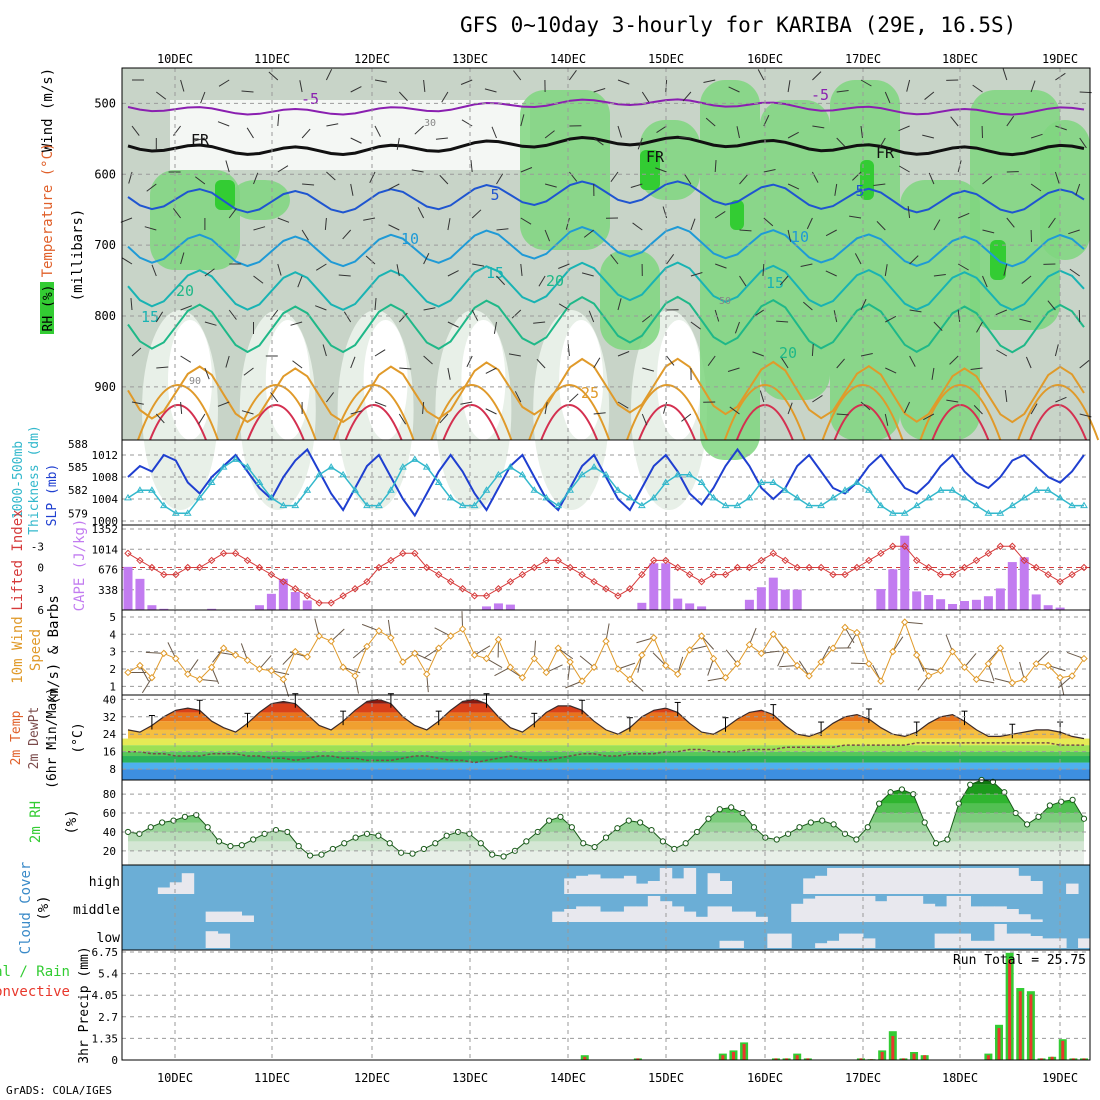 Image resolution: width=1100 pixels, height=1100 pixels. What do you see at coordinates (109, 717) in the screenshot?
I see `temp-tick: 32` at bounding box center [109, 717].